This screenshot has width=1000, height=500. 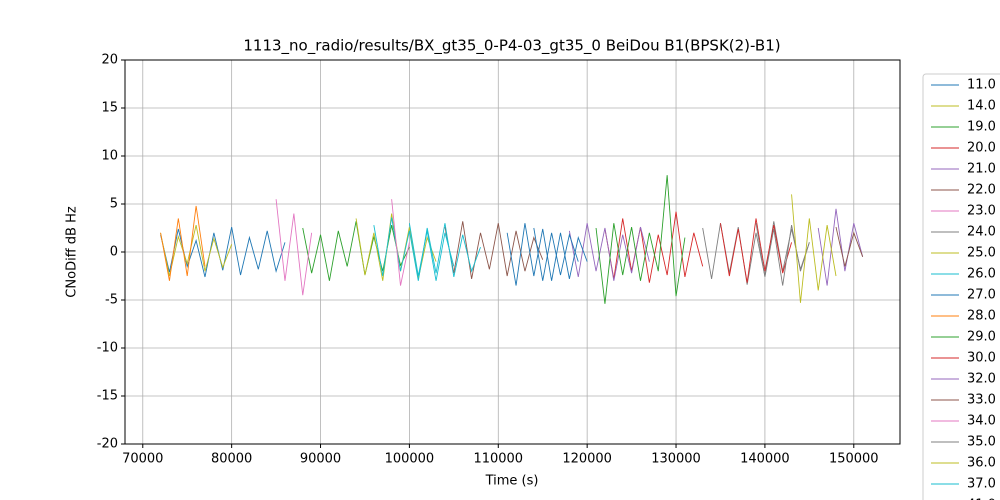 I want to click on legend-label: 22.0, so click(x=981, y=190).